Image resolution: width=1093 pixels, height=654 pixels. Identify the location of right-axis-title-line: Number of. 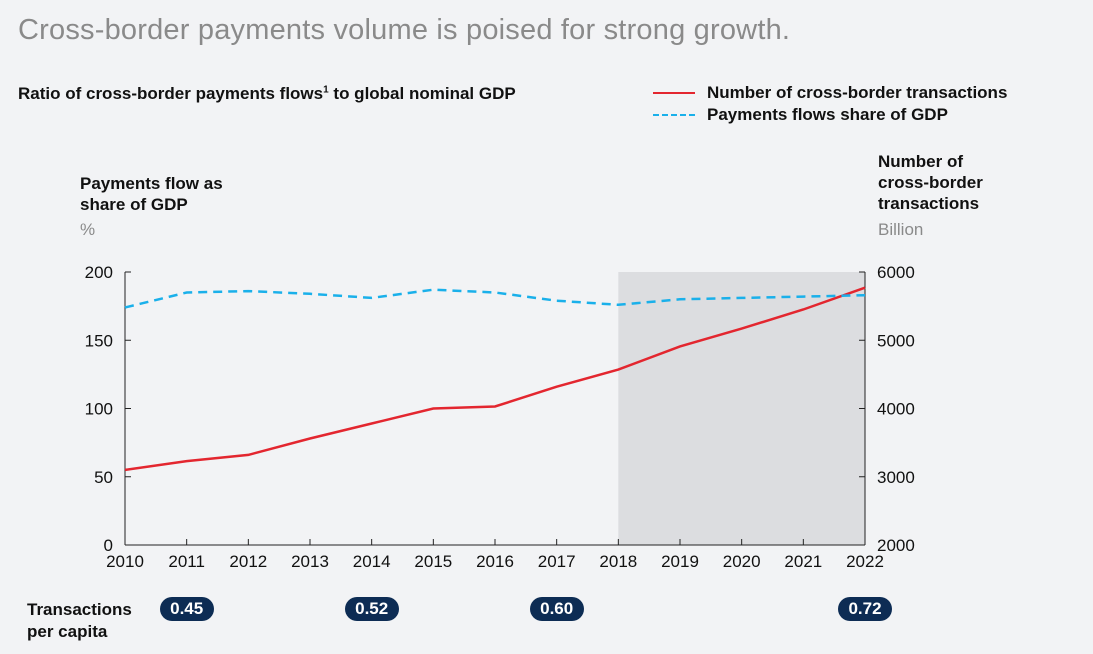
(920, 161).